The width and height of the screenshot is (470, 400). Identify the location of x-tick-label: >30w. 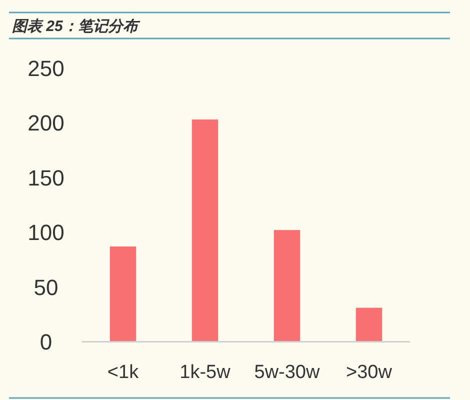
(369, 372).